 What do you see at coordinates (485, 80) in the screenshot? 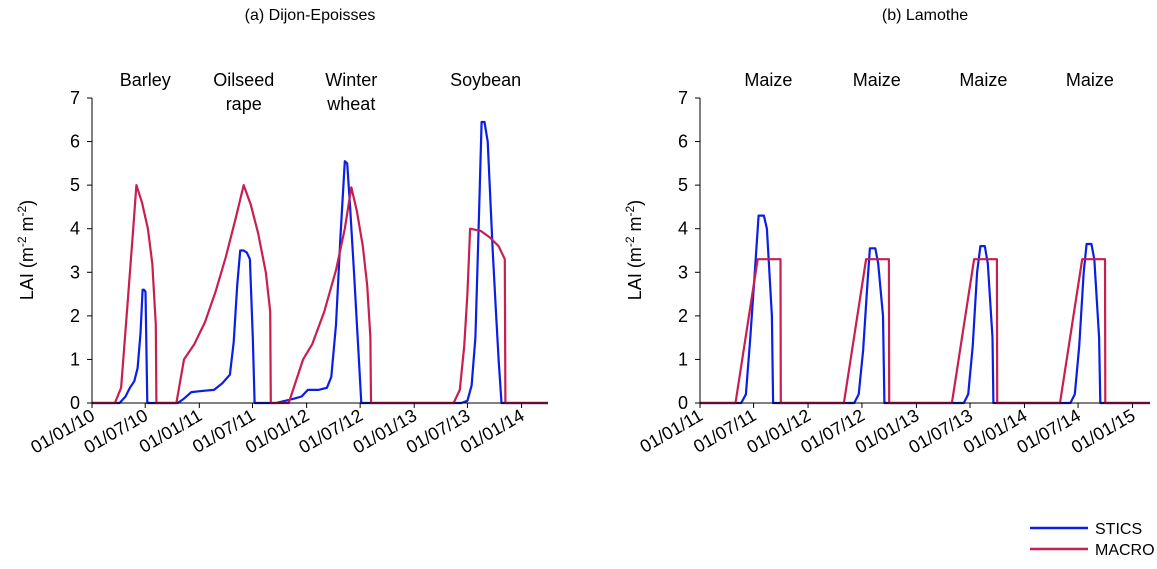
I see `crop-label: Soybean` at bounding box center [485, 80].